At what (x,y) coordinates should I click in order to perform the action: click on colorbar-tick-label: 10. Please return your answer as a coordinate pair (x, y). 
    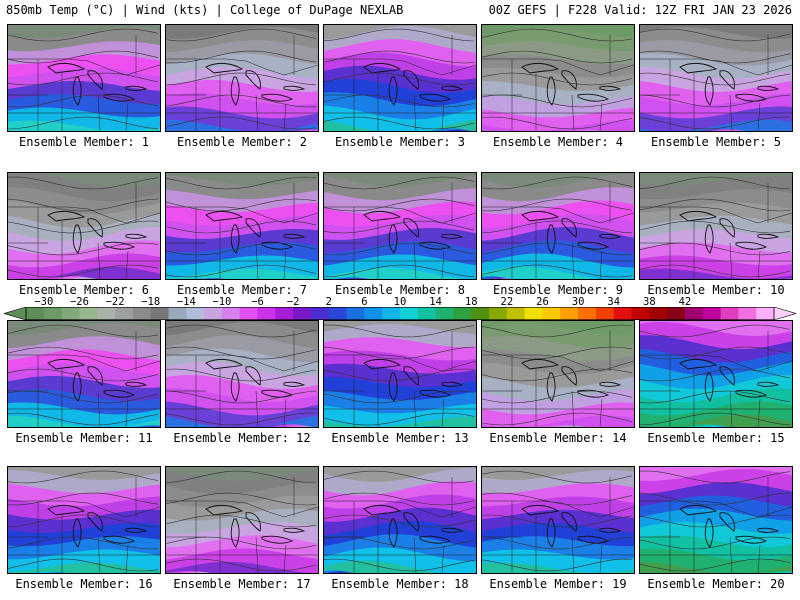
    Looking at the image, I should click on (400, 302).